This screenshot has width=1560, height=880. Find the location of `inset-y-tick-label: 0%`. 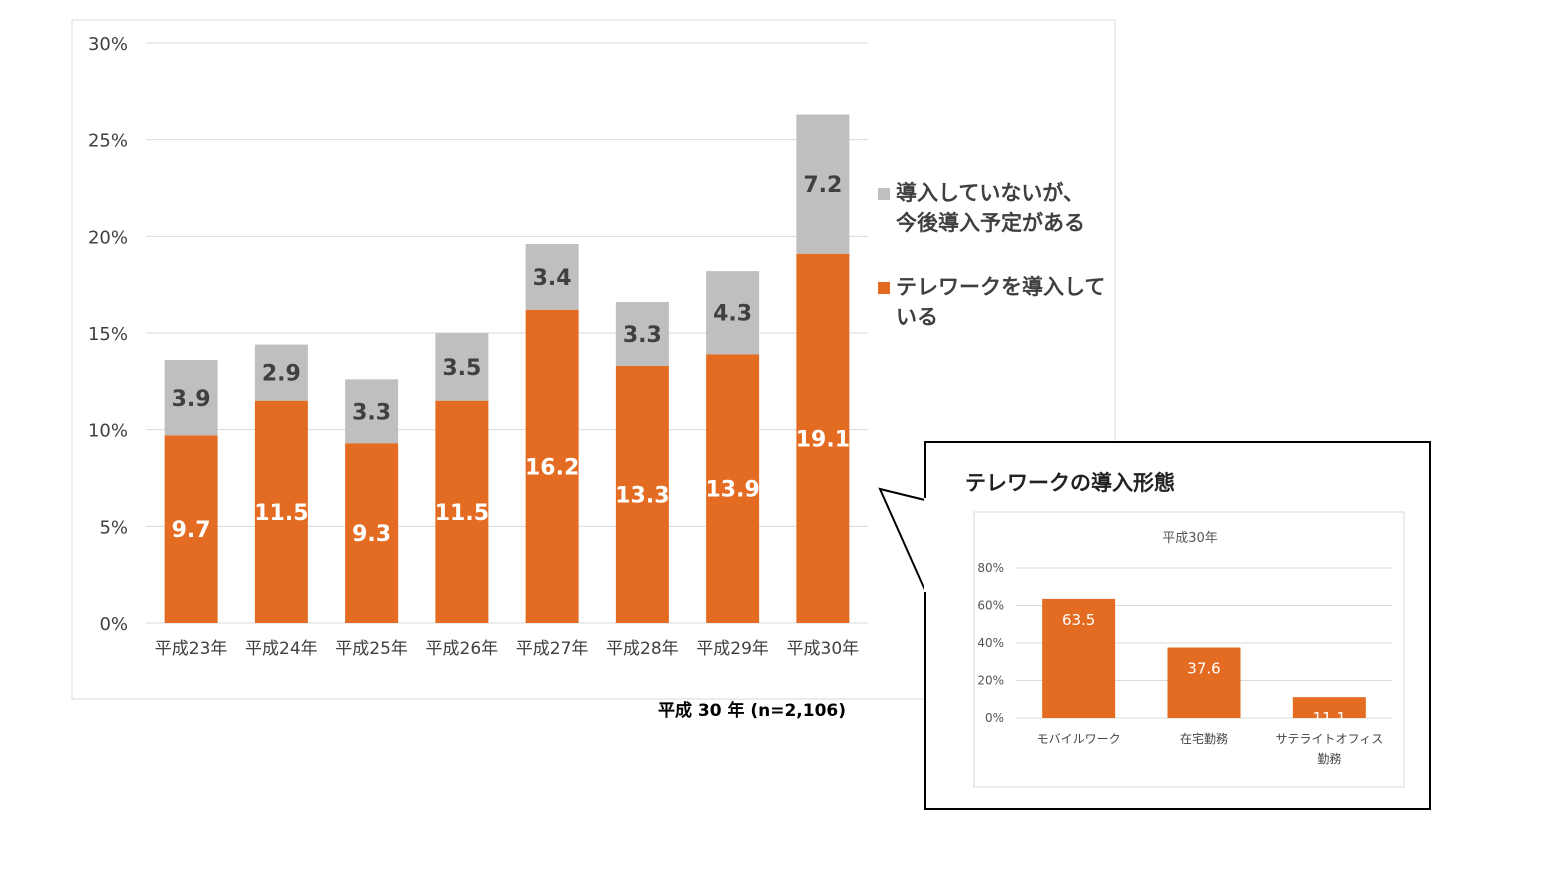

inset-y-tick-label: 0% is located at coordinates (994, 718).